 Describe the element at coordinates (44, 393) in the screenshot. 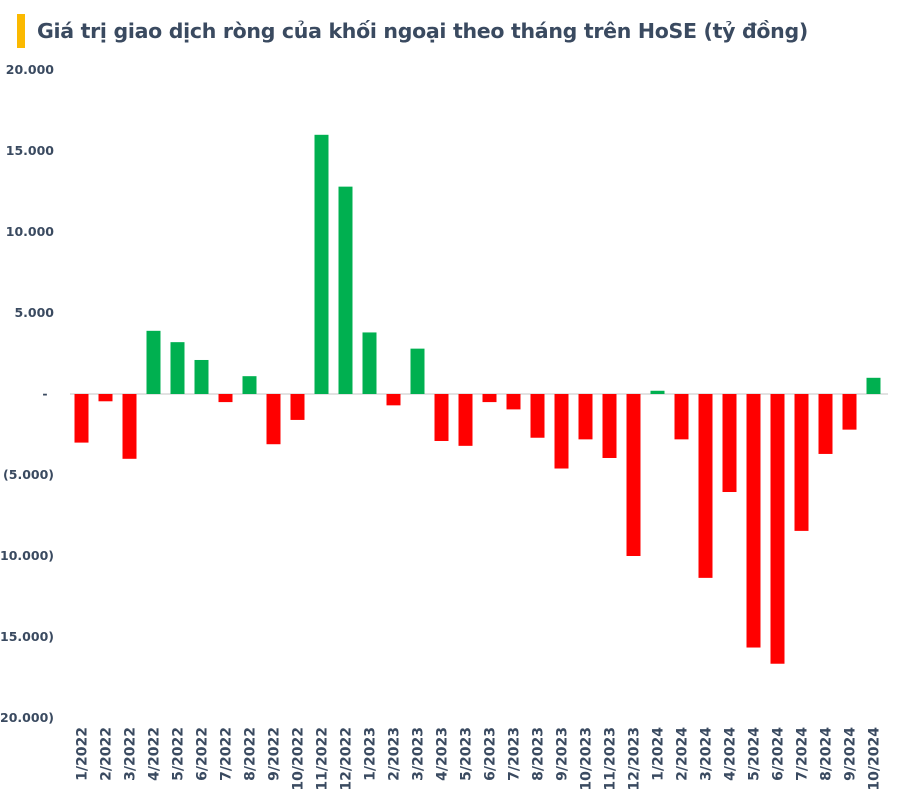

I see `y-tick-label: -` at that location.